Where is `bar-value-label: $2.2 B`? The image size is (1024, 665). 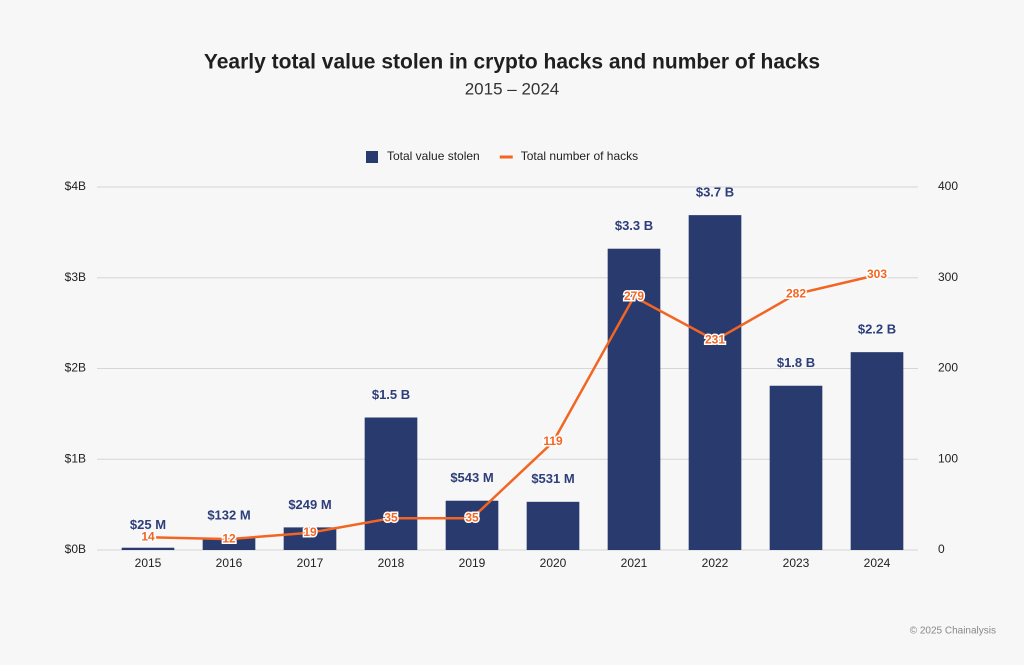
bar-value-label: $2.2 B is located at coordinates (877, 329).